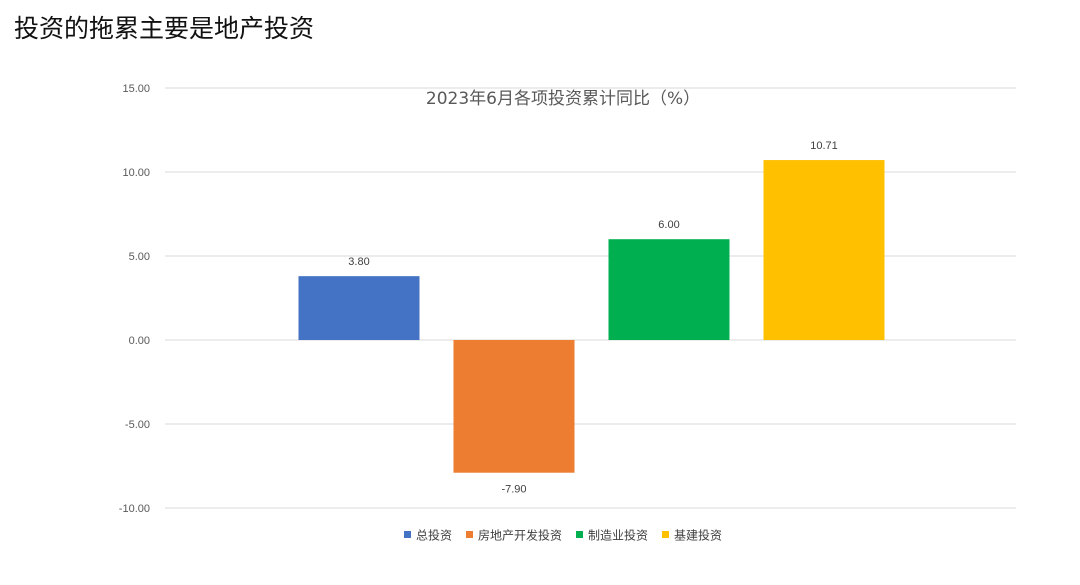  What do you see at coordinates (164, 28) in the screenshot?
I see `page-title: 投资的拖累主要是地产投资` at bounding box center [164, 28].